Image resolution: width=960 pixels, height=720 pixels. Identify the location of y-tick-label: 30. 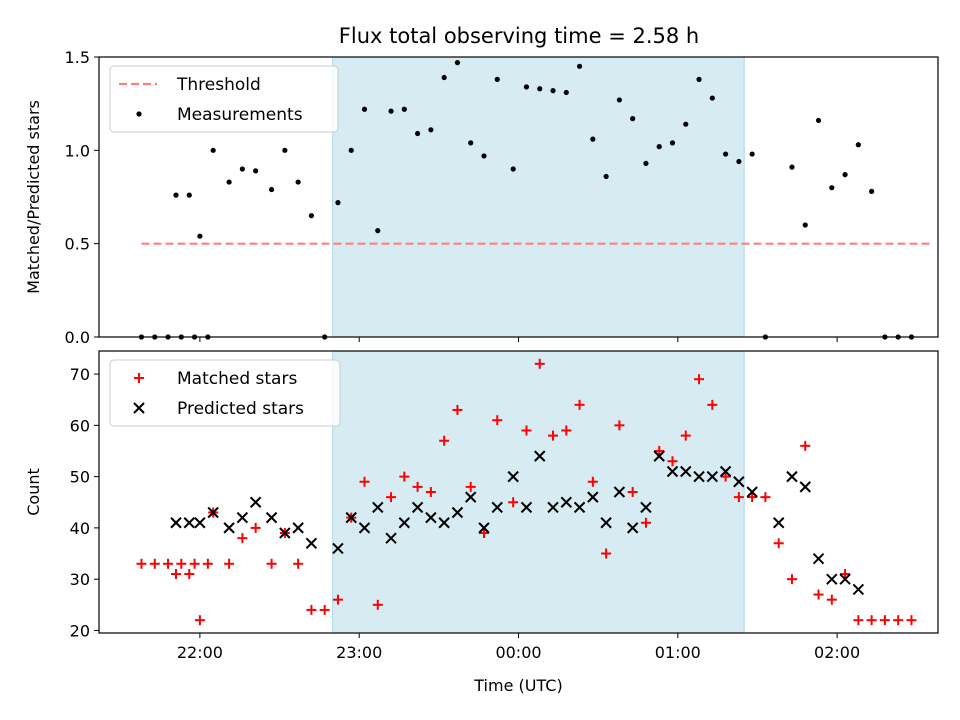
(80, 579).